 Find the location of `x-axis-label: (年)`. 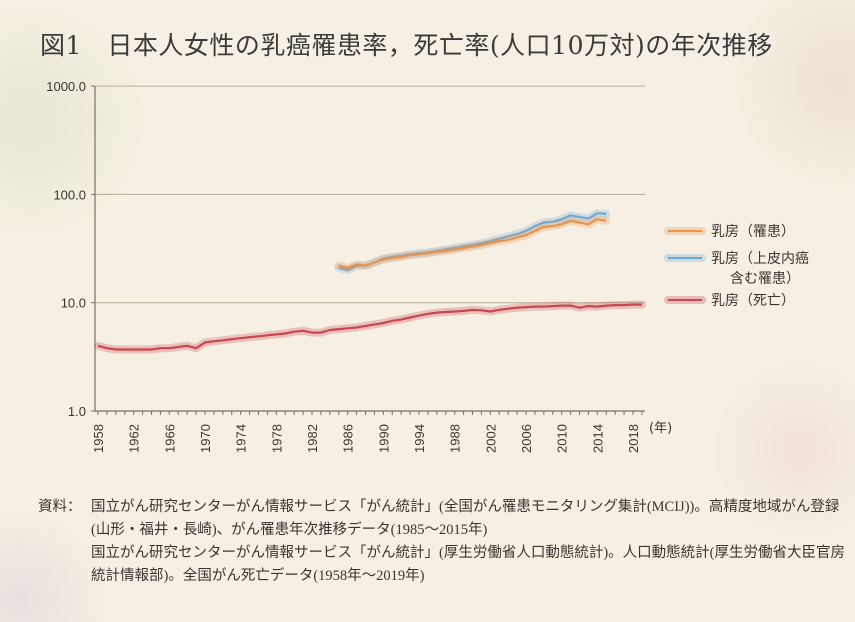

x-axis-label: (年) is located at coordinates (660, 428).